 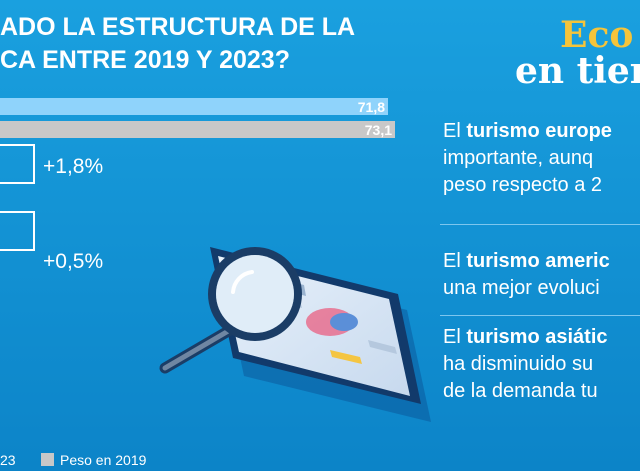 I want to click on point-2-line-1: El turismo americ, so click(x=526, y=261).